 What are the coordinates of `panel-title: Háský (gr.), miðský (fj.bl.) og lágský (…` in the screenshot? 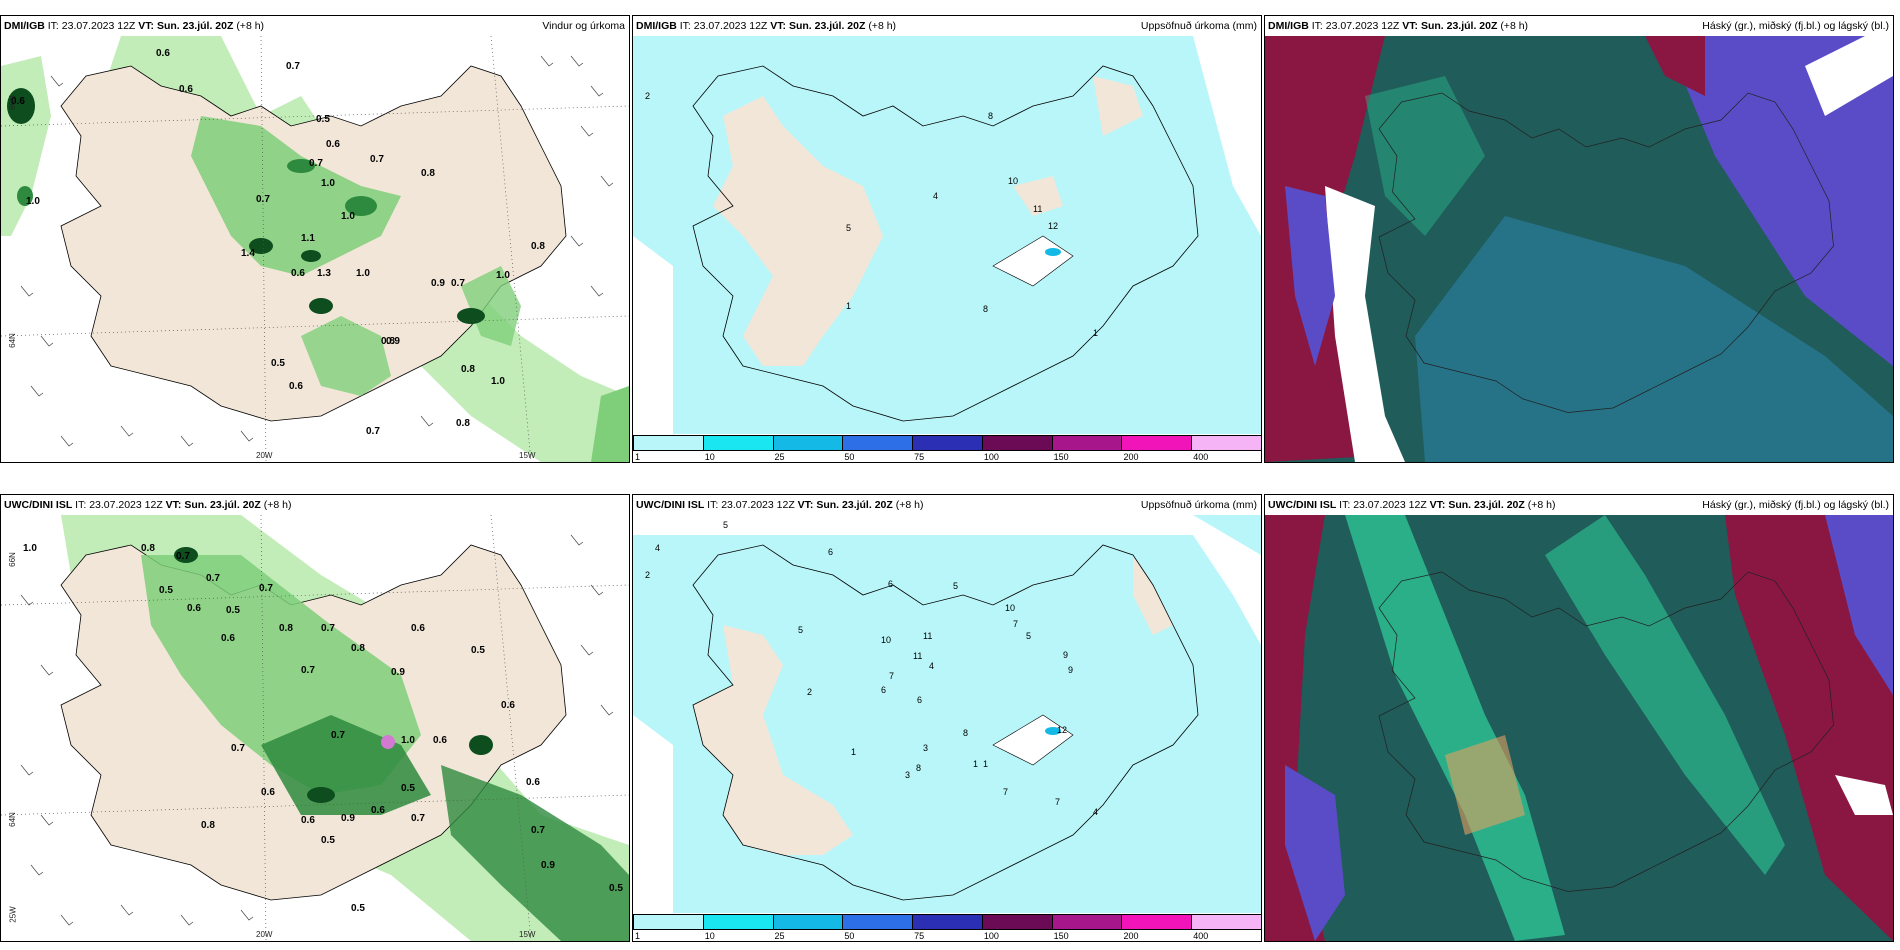 It's located at (1795, 505).